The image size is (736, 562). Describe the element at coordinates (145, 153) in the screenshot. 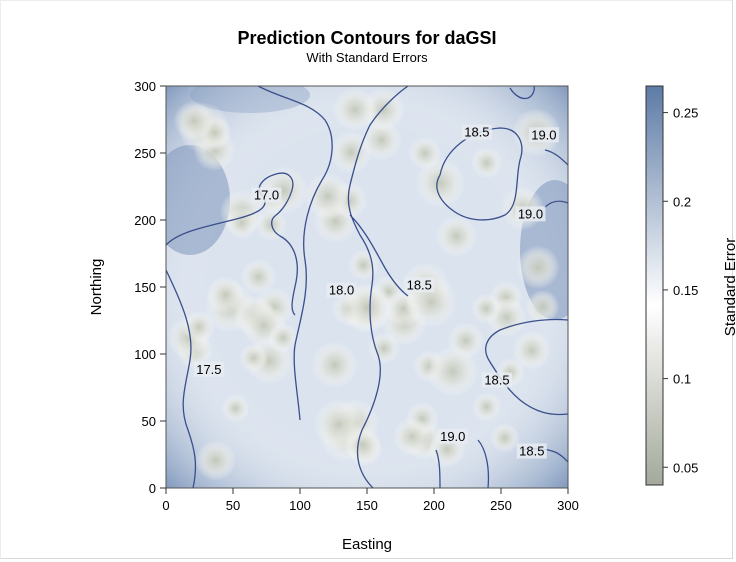

I see `y-tick-label: 250` at that location.